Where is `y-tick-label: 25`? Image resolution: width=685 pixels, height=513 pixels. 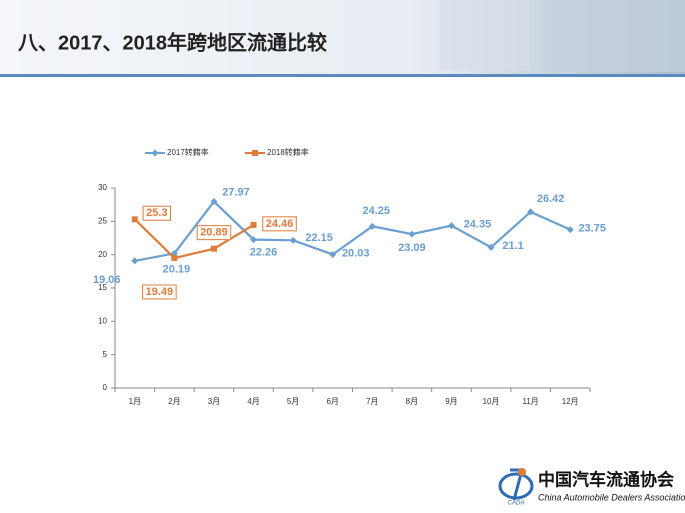 y-tick-label: 25 is located at coordinates (102, 220).